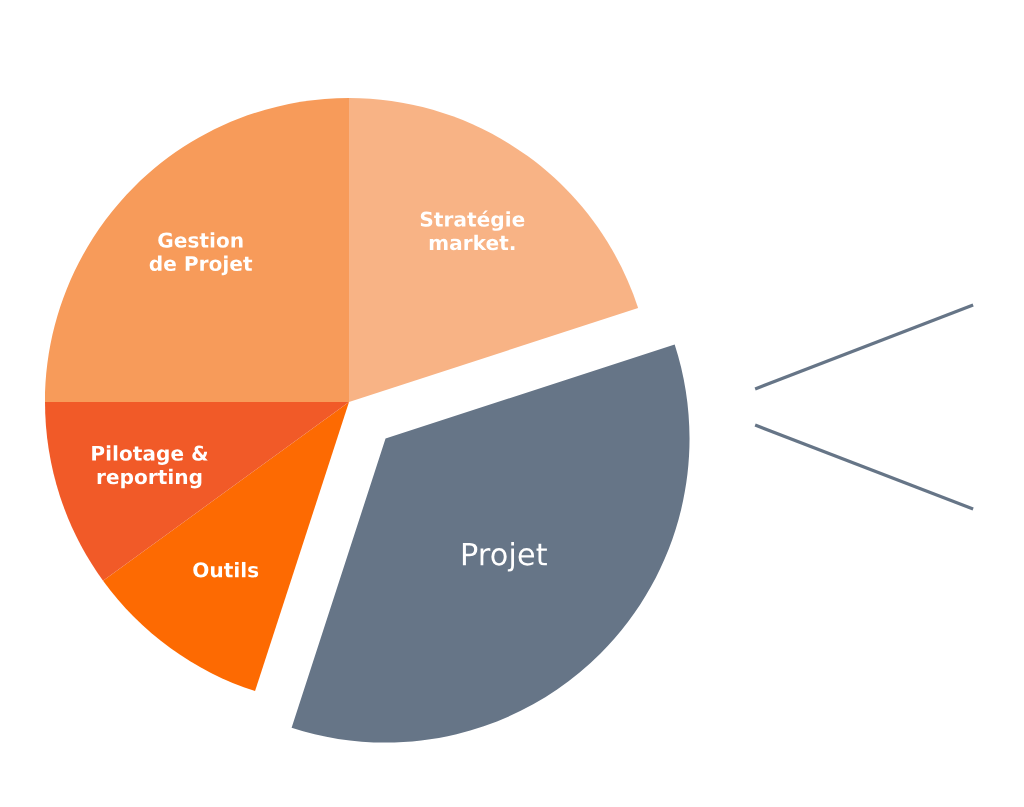 The image size is (1024, 807). I want to click on slice-label: Projet, so click(504, 556).